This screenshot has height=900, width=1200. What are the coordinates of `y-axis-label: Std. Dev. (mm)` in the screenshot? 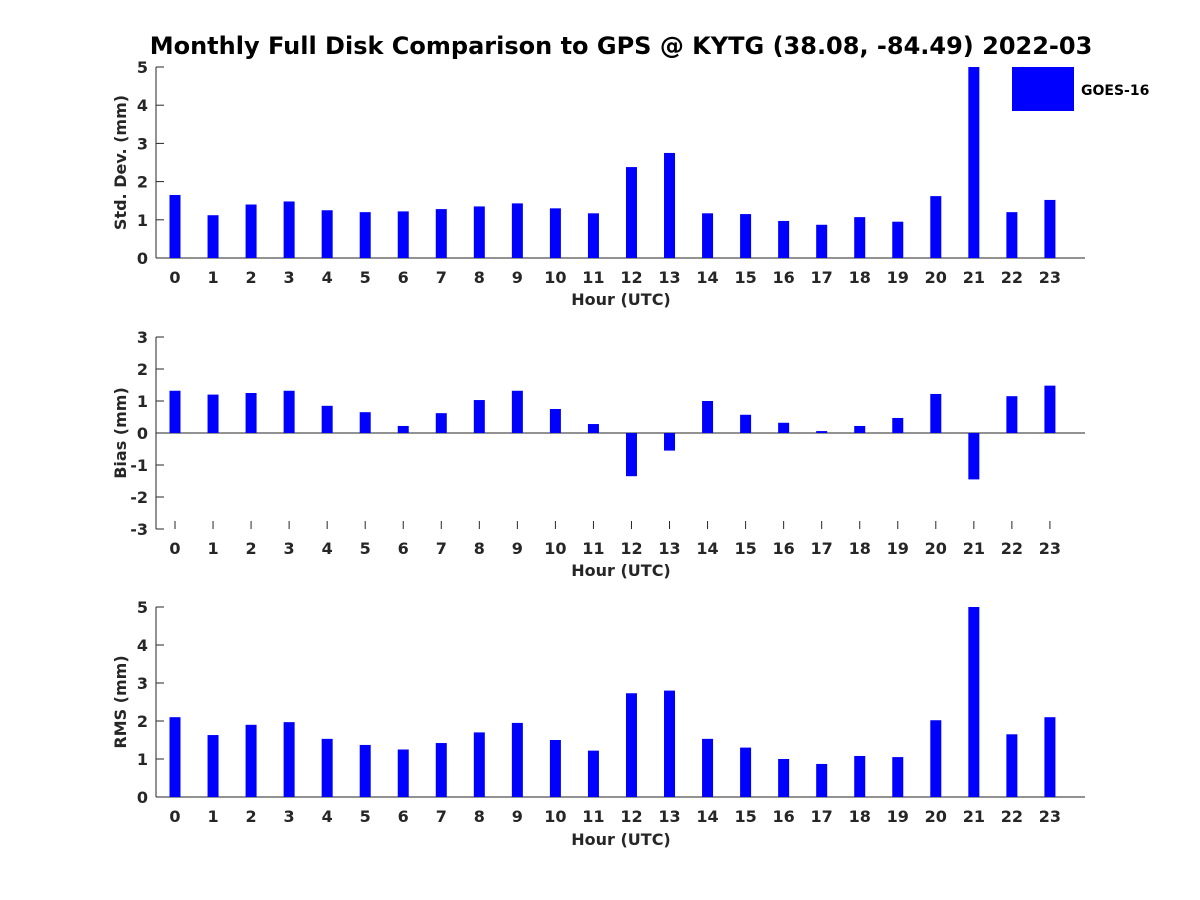 It's located at (120, 162).